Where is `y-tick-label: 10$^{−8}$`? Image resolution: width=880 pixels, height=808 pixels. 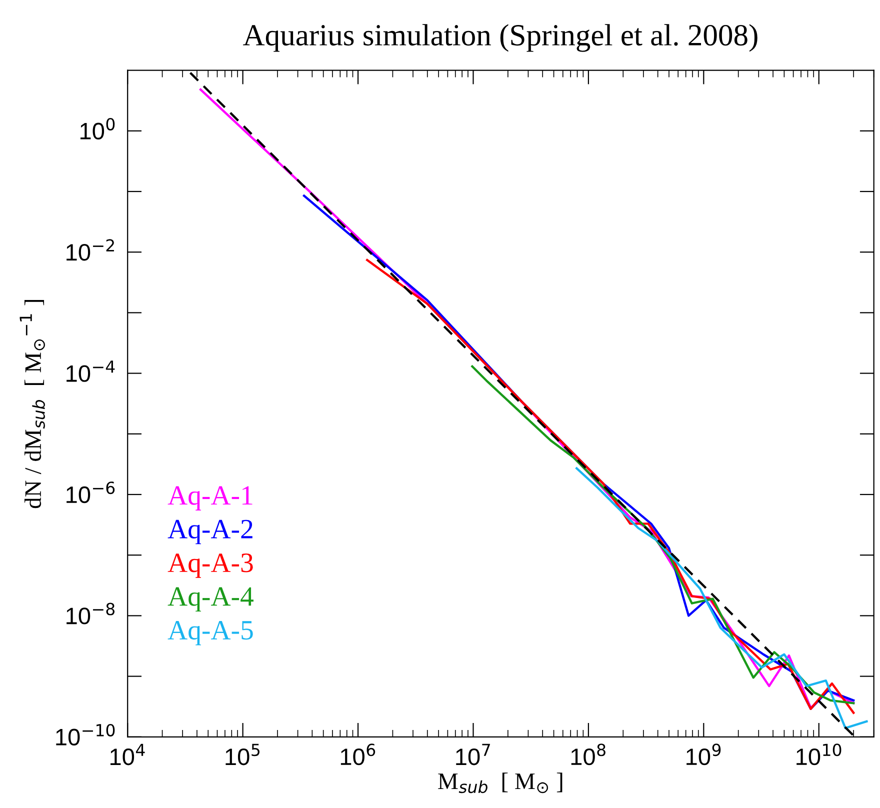 y-tick-label: 10$^{−8}$ is located at coordinates (90, 613).